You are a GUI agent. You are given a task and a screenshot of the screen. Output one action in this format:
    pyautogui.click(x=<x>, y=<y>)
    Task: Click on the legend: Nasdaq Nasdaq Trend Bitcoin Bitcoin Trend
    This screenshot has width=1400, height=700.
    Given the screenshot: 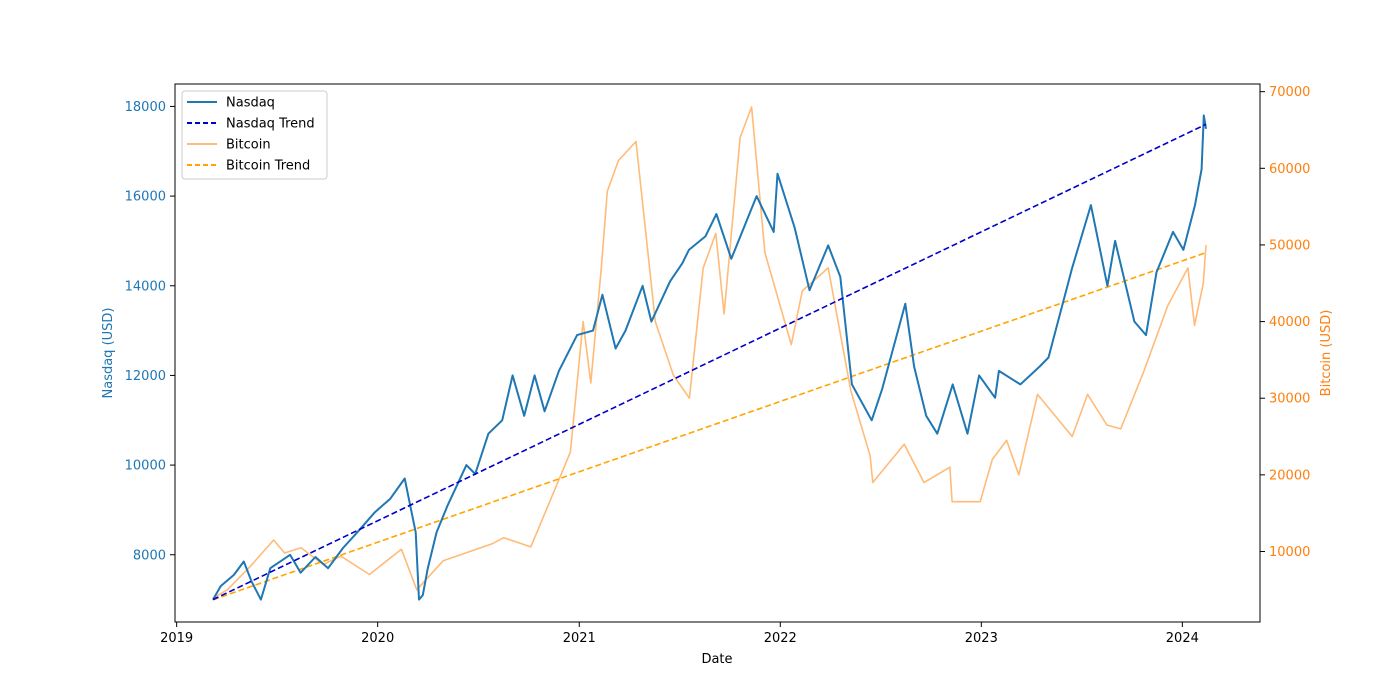 What is the action you would take?
    pyautogui.click(x=254, y=135)
    